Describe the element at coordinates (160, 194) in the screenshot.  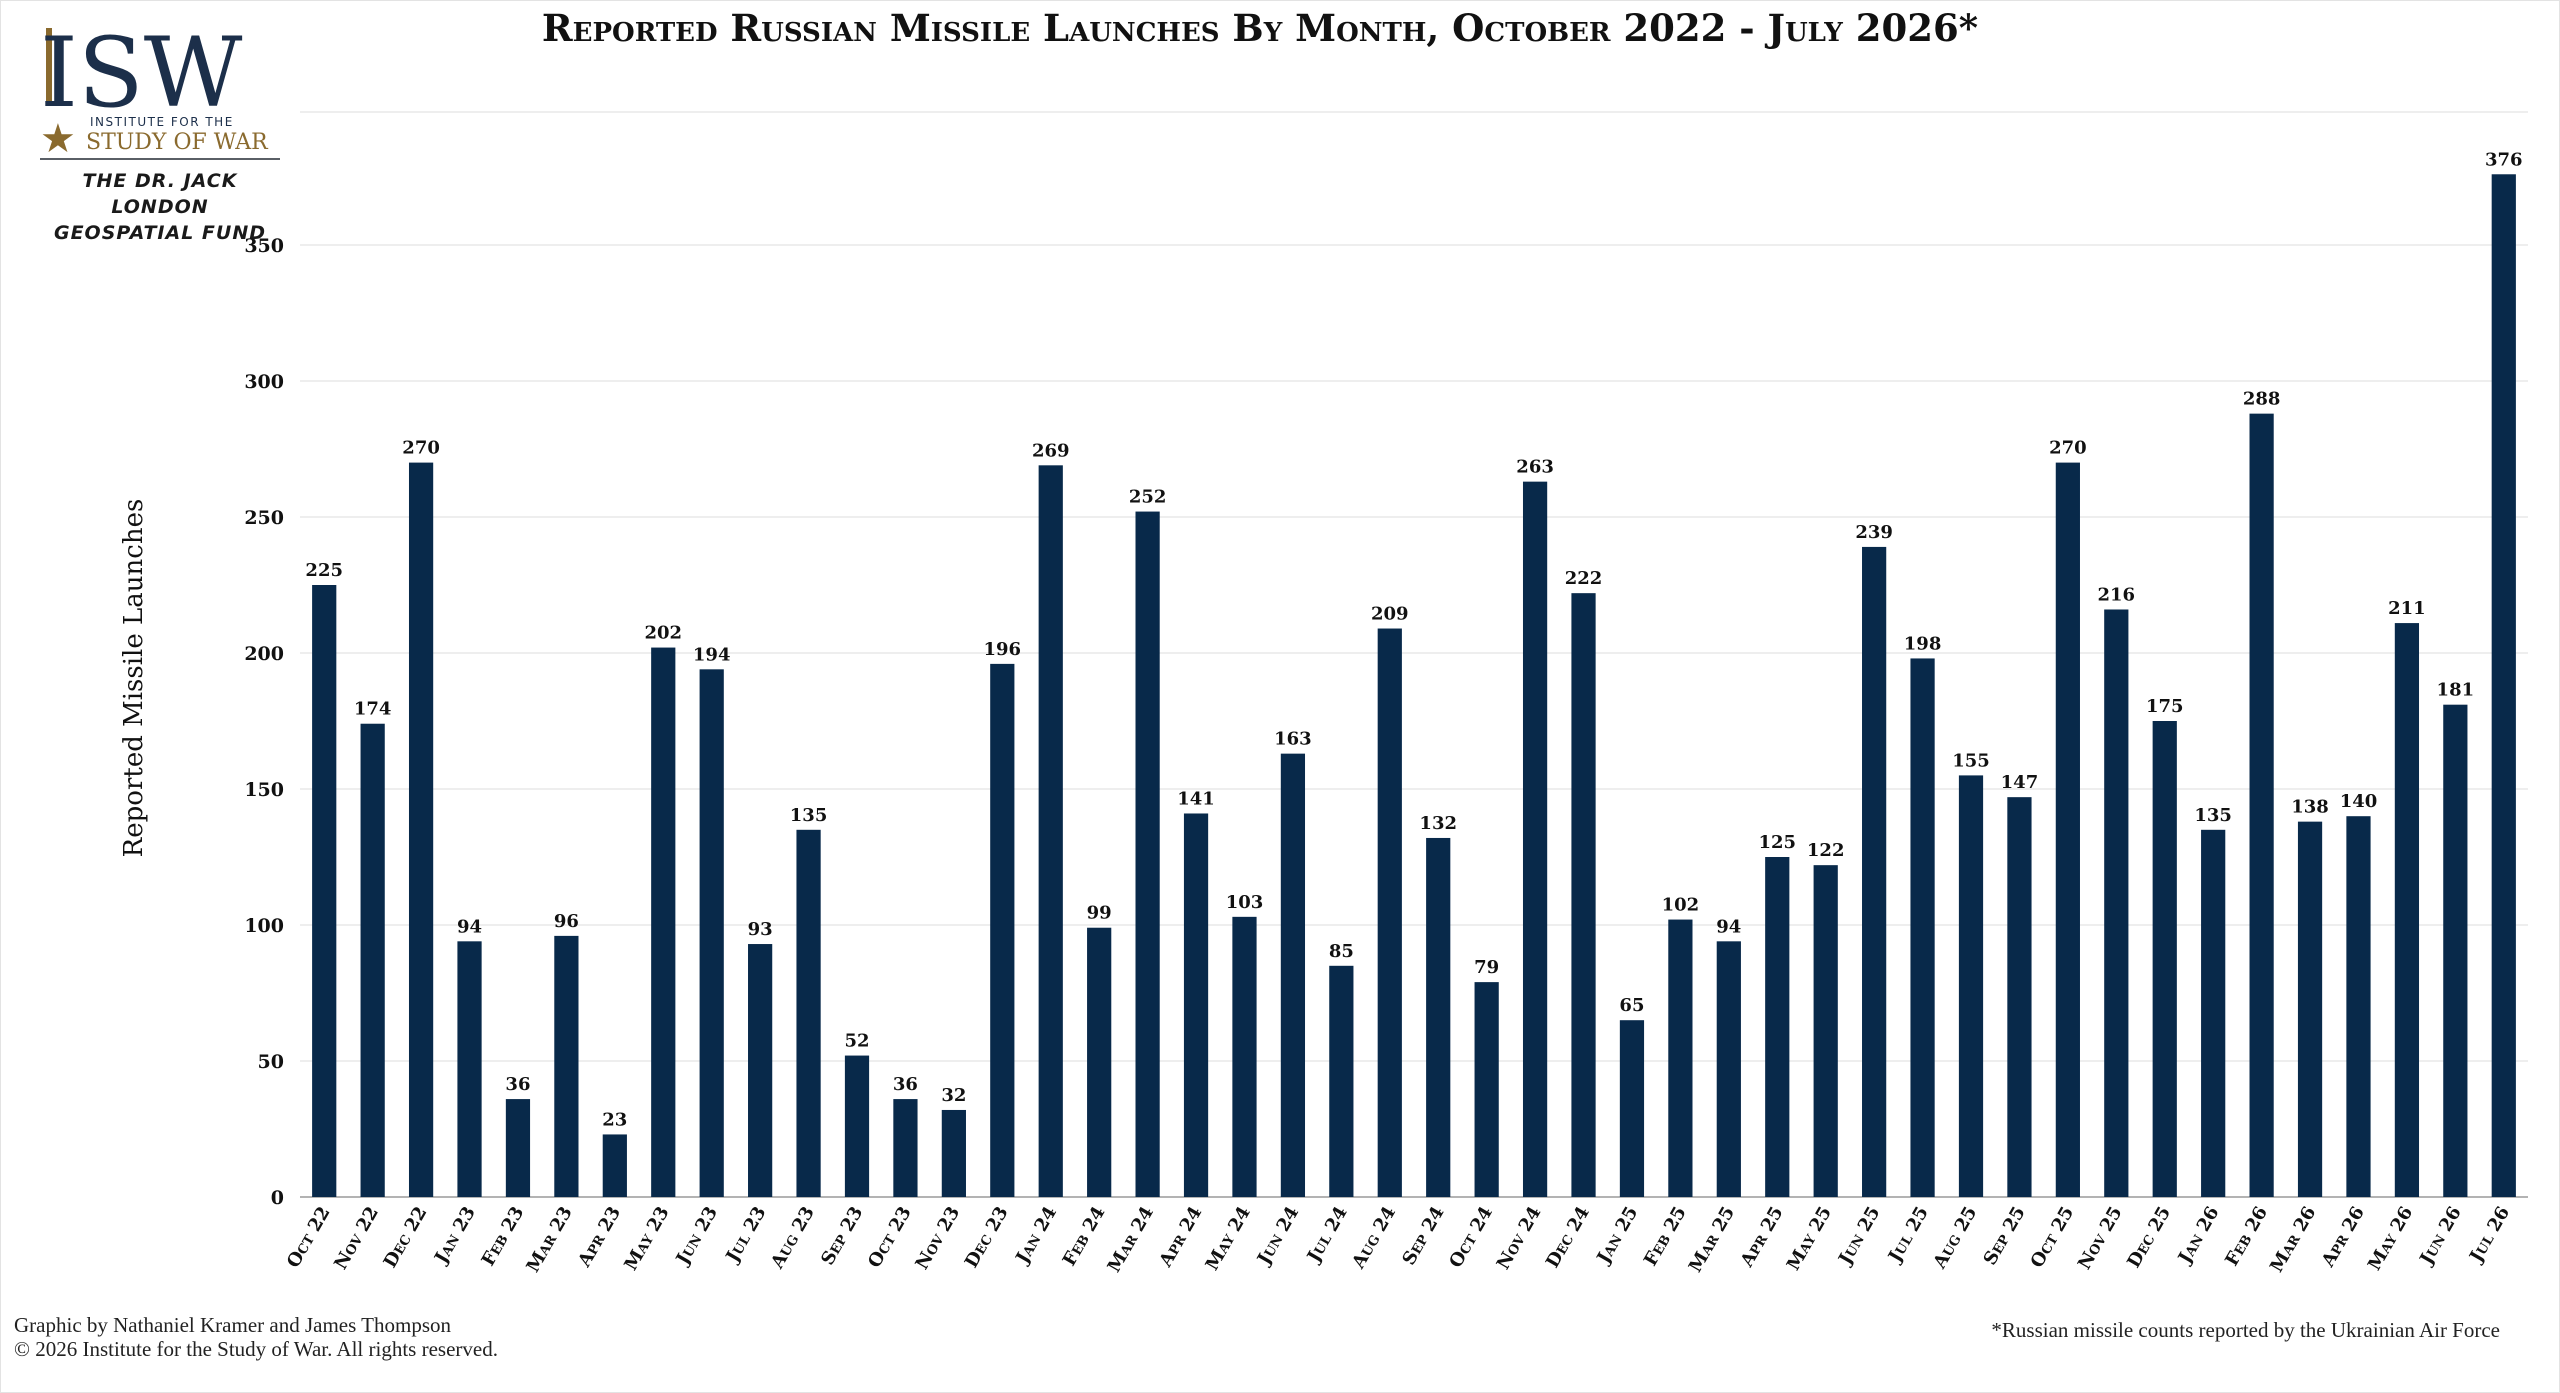
I see `fund-line1: THE DR. JACK LONDON` at that location.